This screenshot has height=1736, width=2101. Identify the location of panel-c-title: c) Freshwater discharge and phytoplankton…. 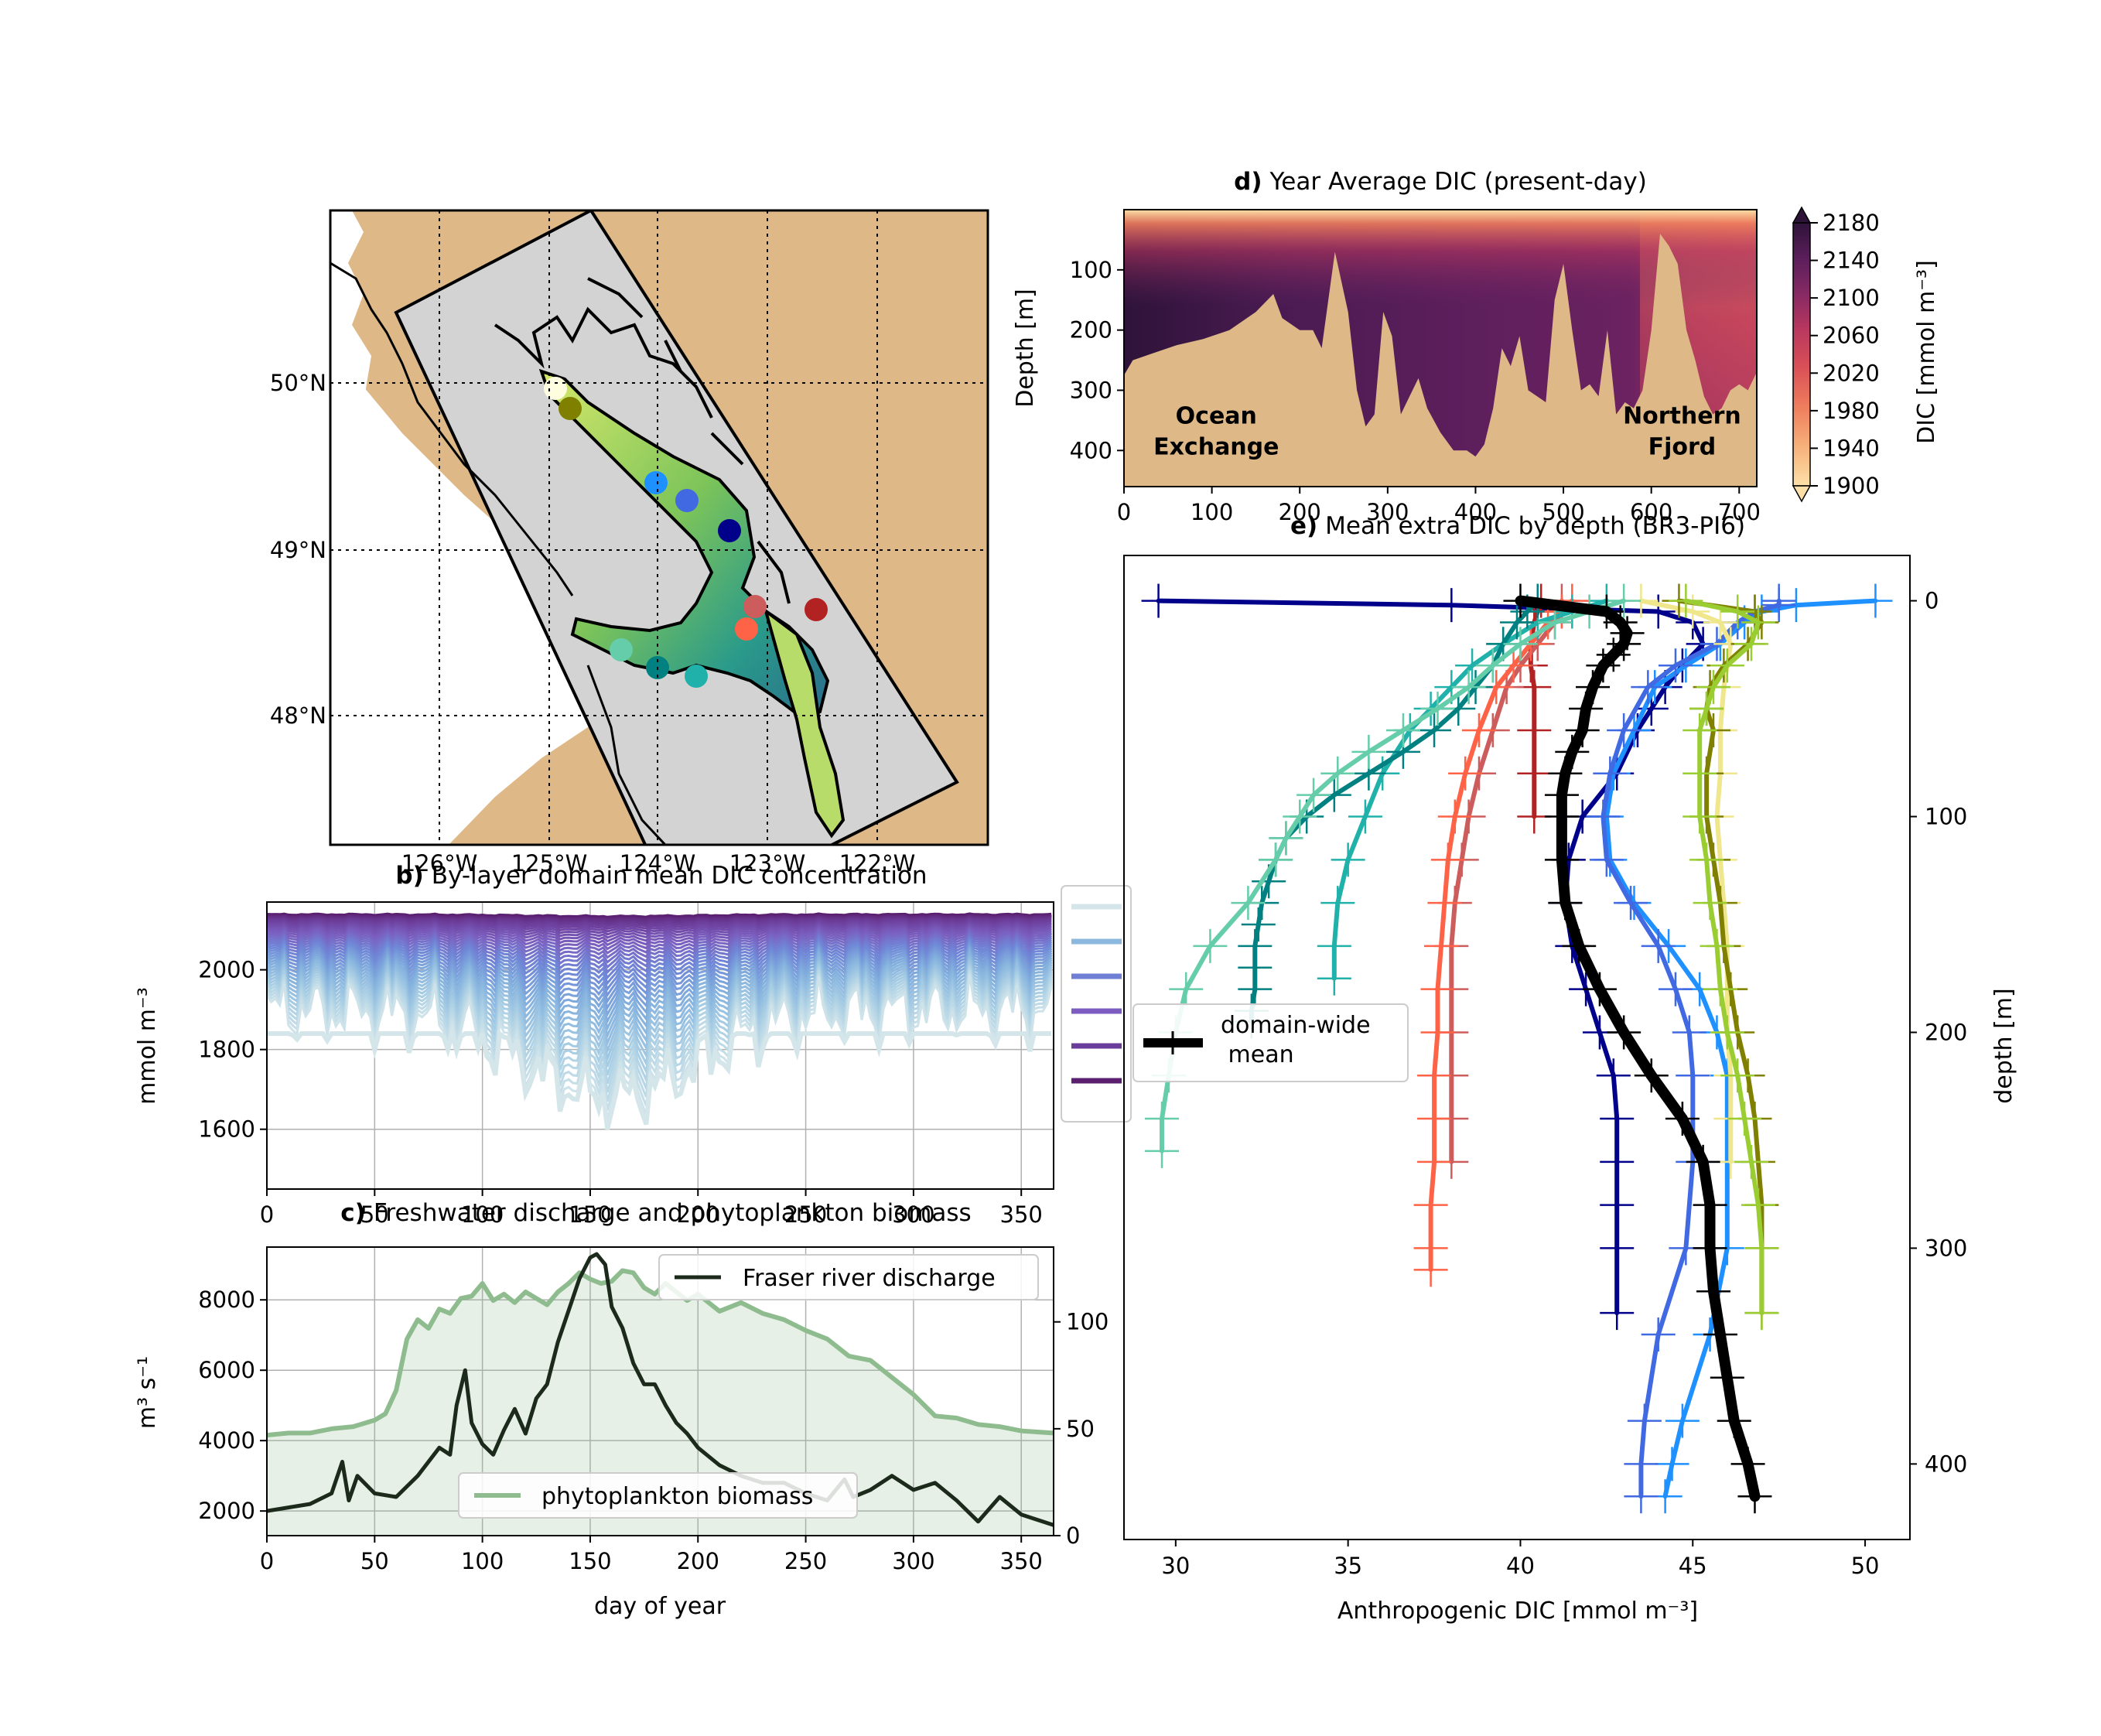
(655, 1213).